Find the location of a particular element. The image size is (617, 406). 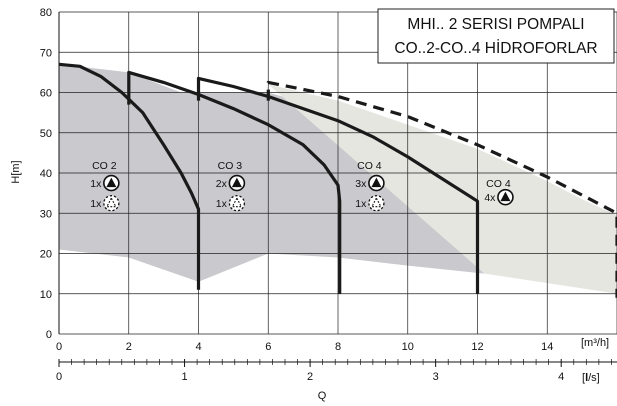

pump-count-label: 4x is located at coordinates (490, 198).